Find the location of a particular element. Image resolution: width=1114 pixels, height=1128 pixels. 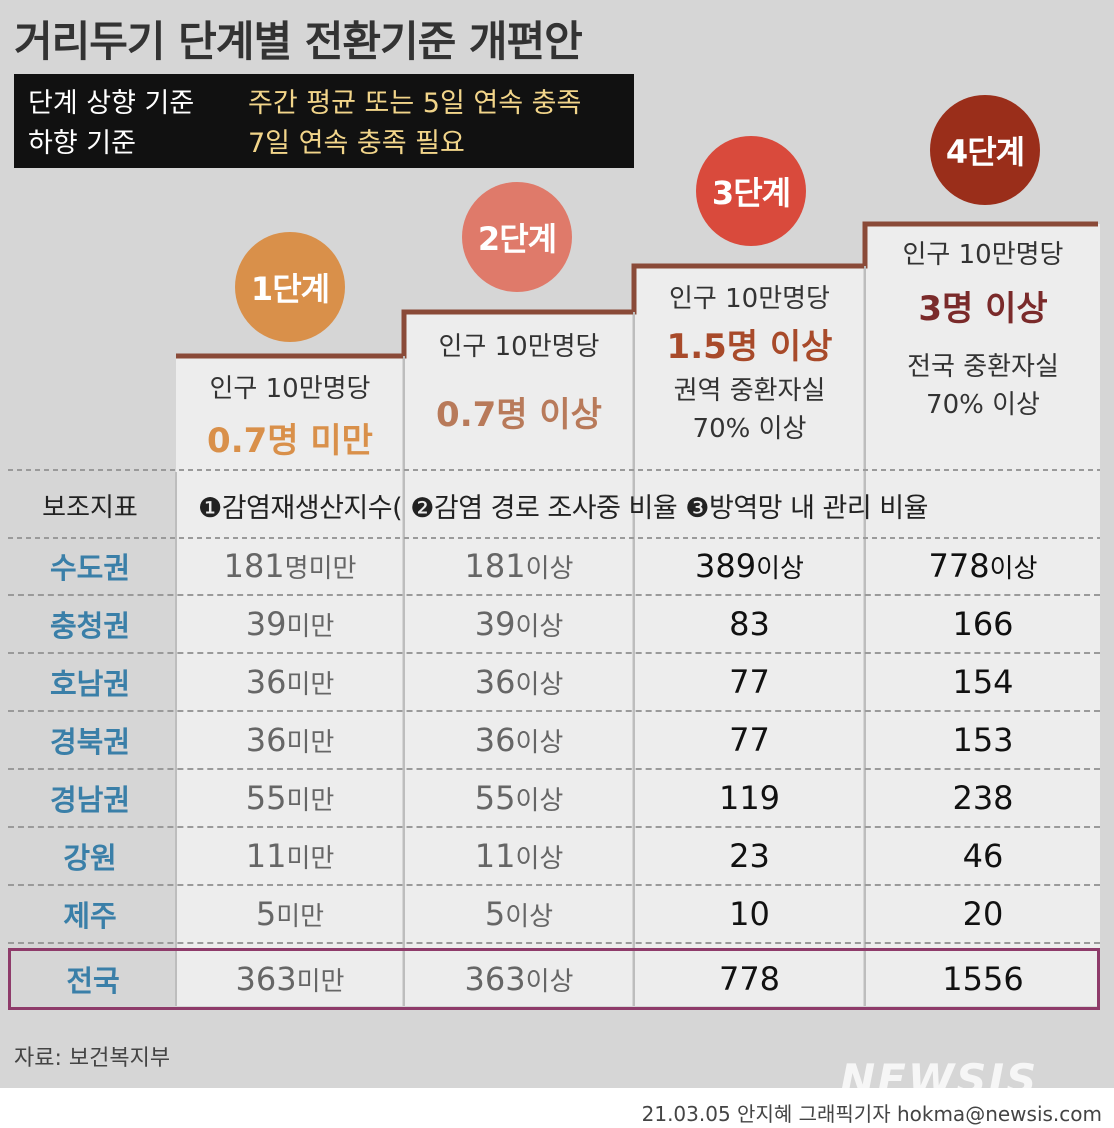

table-cell-stage2: 55이상 is located at coordinates (519, 798).